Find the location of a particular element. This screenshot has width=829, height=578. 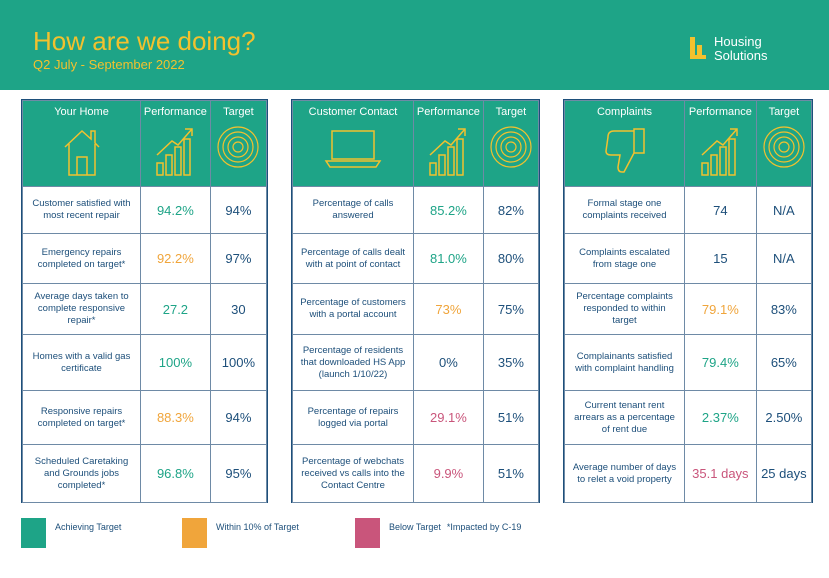

performance-value: 85.2% is located at coordinates (448, 210).